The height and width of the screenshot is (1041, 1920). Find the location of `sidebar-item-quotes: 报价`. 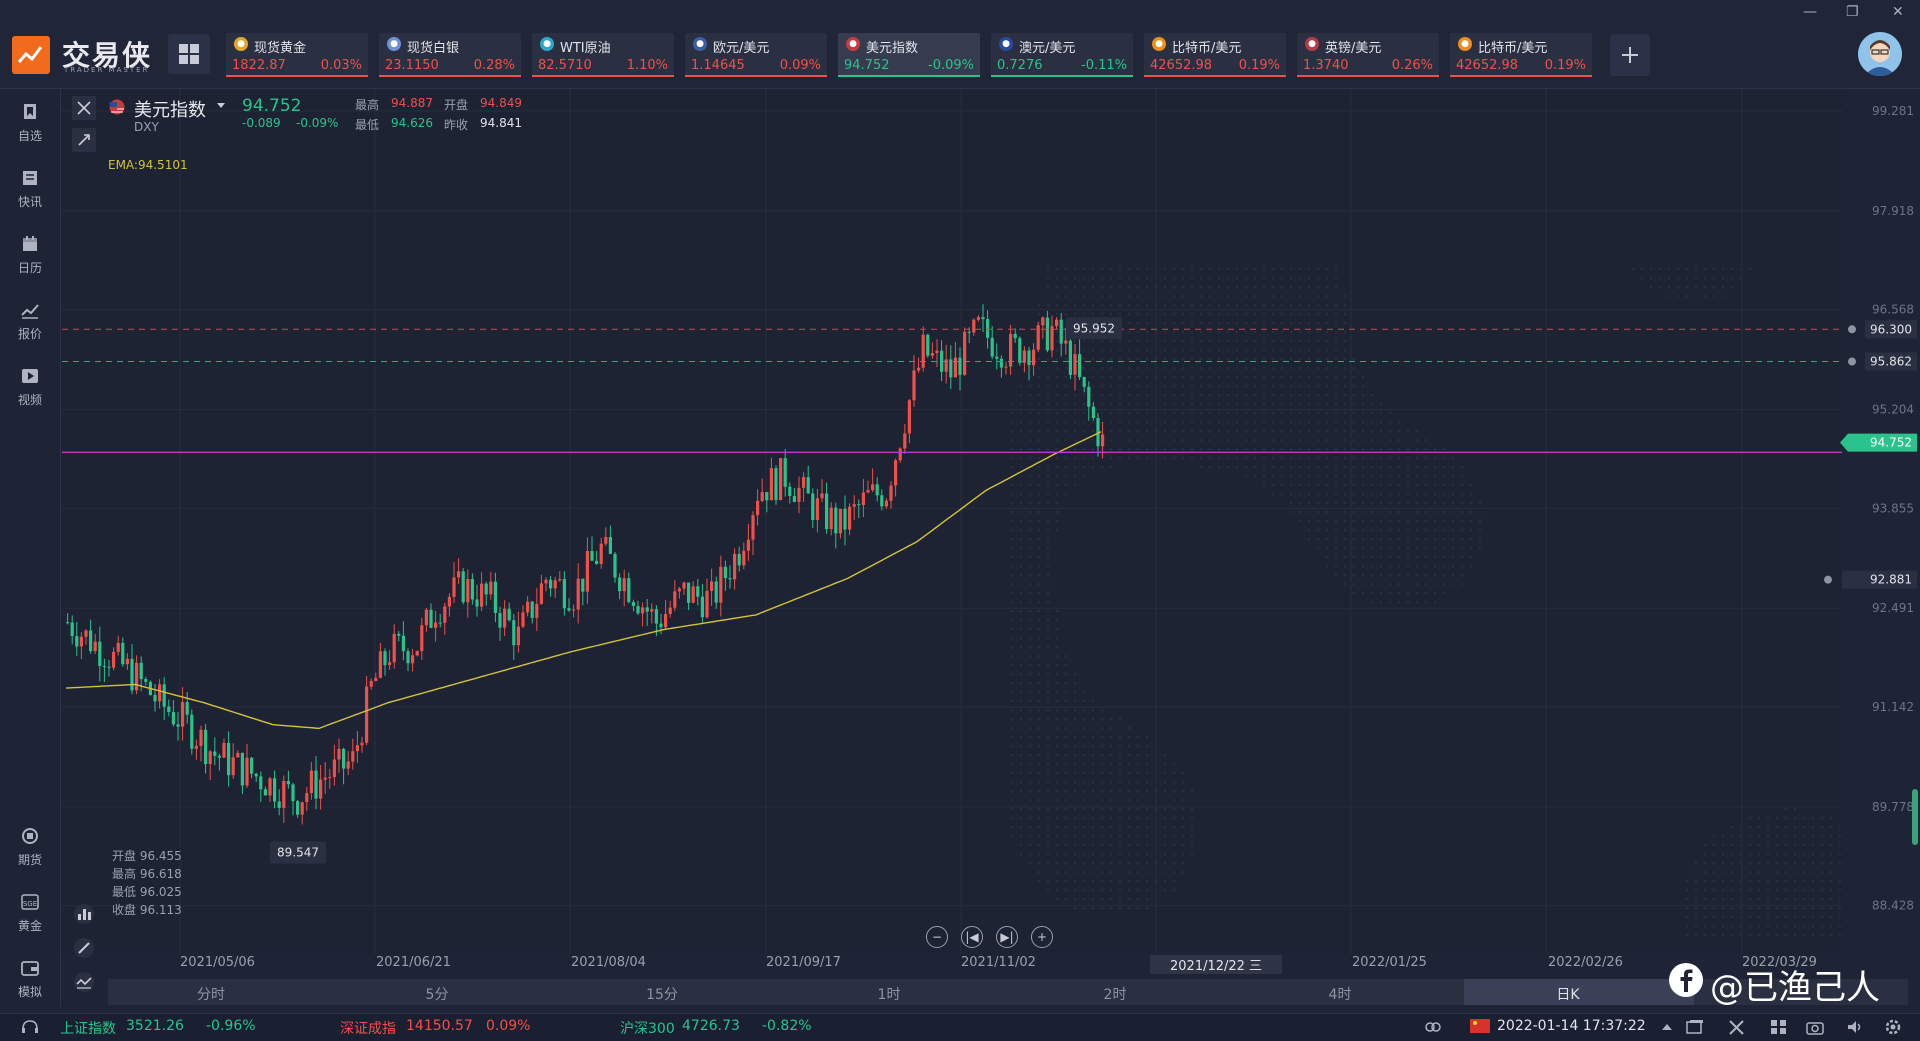

sidebar-item-quotes: 报价 is located at coordinates (30, 322).